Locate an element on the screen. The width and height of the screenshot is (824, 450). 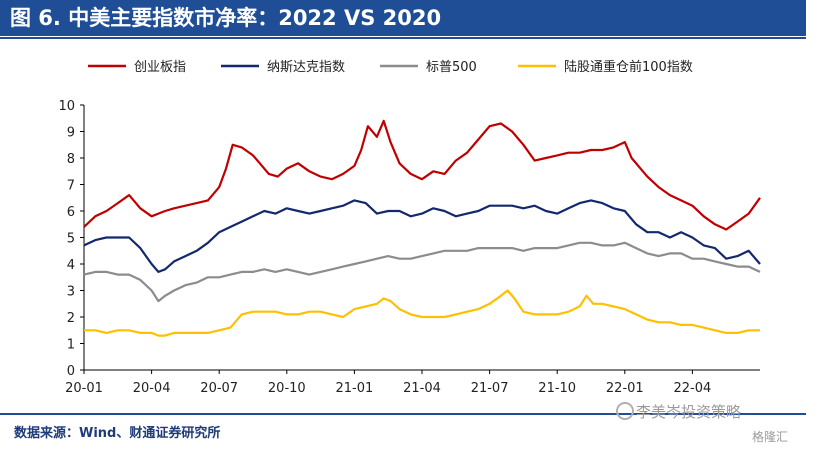
y-tick-label: 2 is located at coordinates (71, 318).